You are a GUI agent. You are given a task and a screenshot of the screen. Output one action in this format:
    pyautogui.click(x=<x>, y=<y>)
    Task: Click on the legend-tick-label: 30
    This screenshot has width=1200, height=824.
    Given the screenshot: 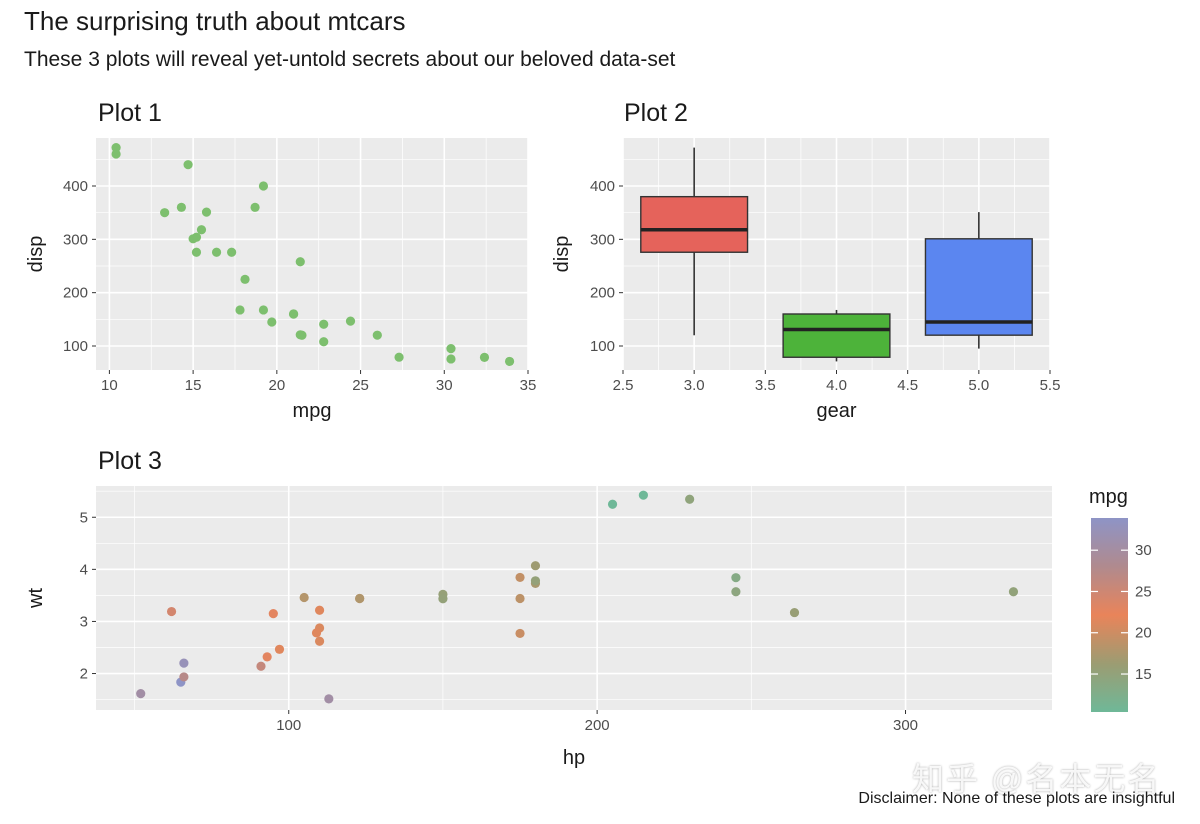 What is the action you would take?
    pyautogui.click(x=1143, y=550)
    